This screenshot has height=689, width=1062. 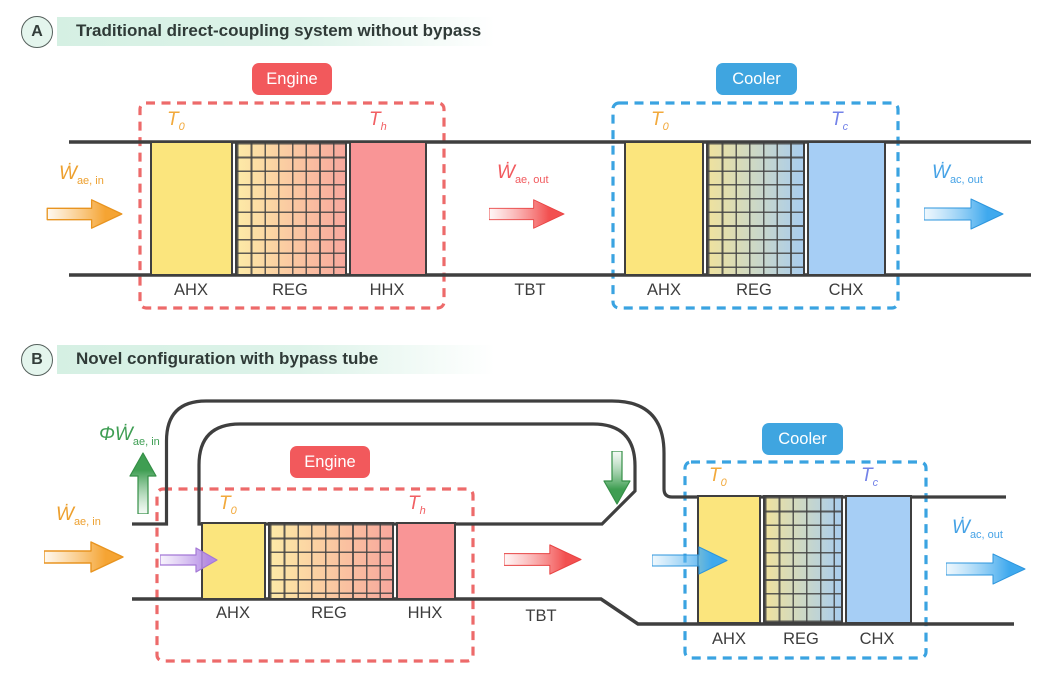 I want to click on engine-b-dashed-box, so click(x=315, y=575).